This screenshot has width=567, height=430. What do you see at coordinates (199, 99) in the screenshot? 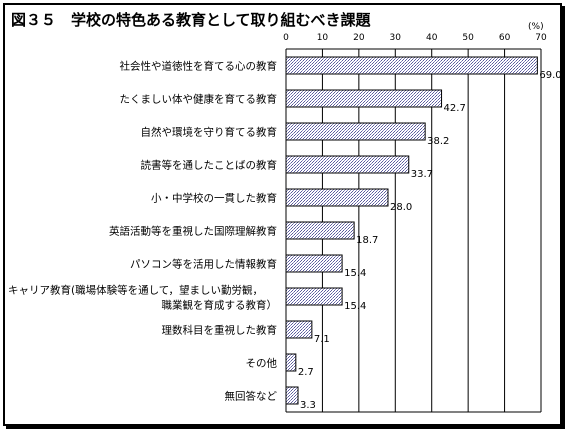
I see `category-label: たくましい体や健康を育てる教育` at bounding box center [199, 99].